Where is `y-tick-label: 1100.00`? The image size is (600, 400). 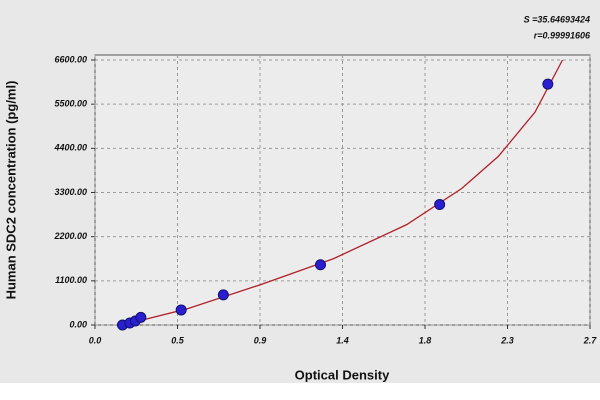
y-tick-label: 1100.00 is located at coordinates (71, 280).